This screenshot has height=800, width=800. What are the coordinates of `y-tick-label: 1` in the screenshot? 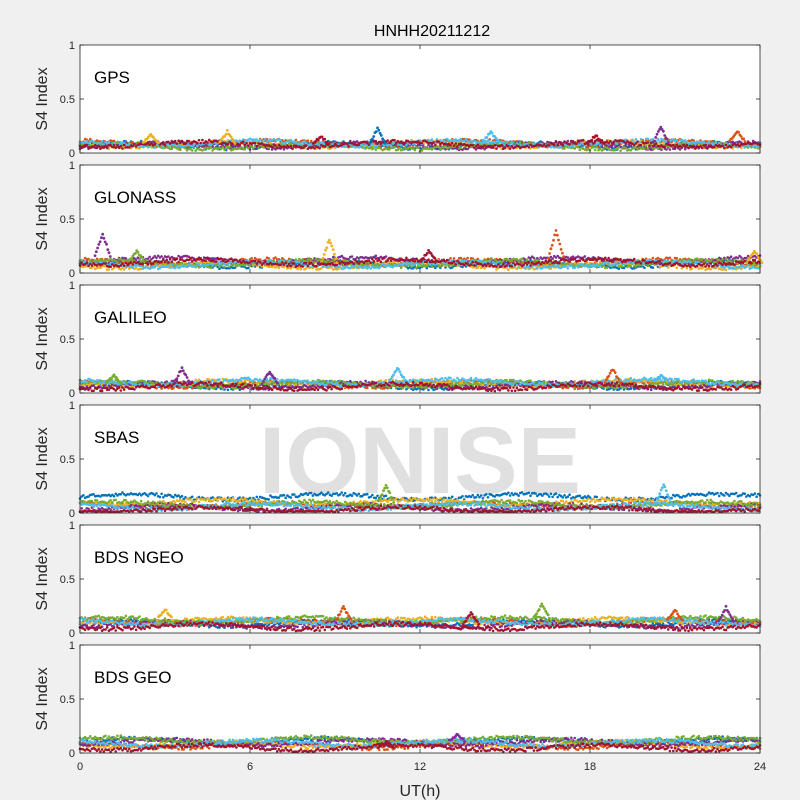 It's located at (72, 46).